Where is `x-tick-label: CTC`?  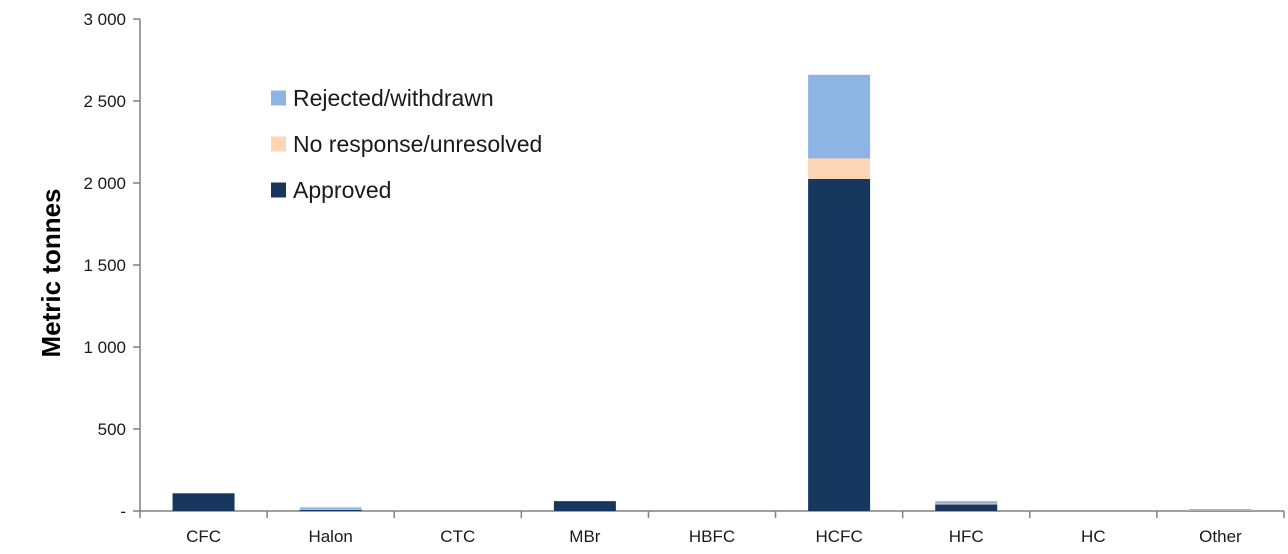 x-tick-label: CTC is located at coordinates (457, 536).